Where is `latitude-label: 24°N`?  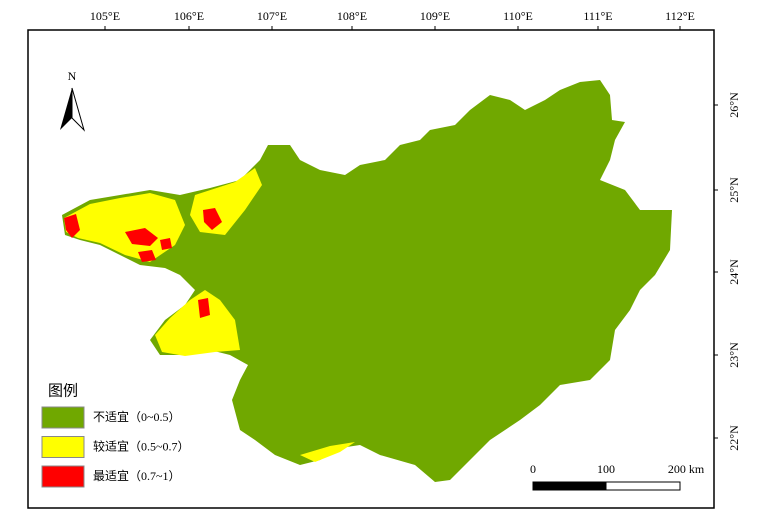
latitude-label: 24°N is located at coordinates (734, 272).